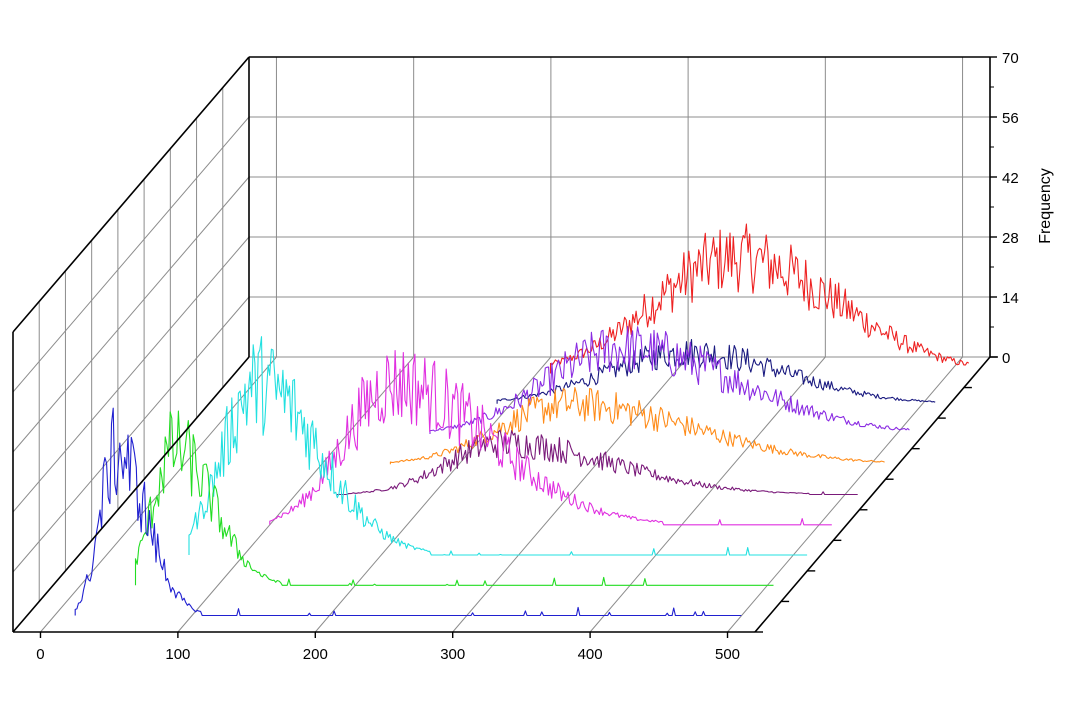 This screenshot has width=1084, height=718. I want to click on z-axis-ticks: 0 14 28 42 56 70, so click(1004, 208).